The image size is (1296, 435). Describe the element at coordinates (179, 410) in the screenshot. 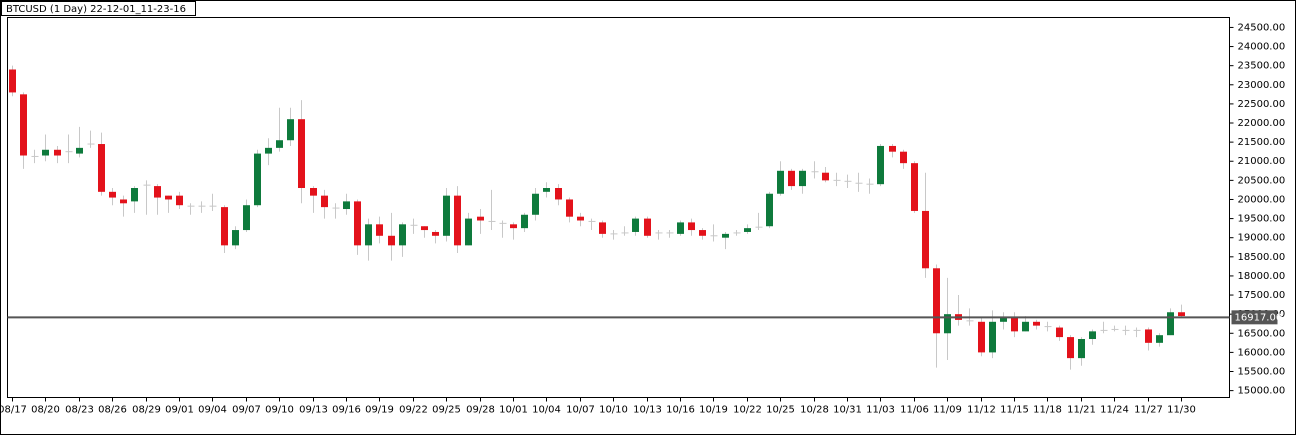

I see `x-tick-label: 09/01` at that location.